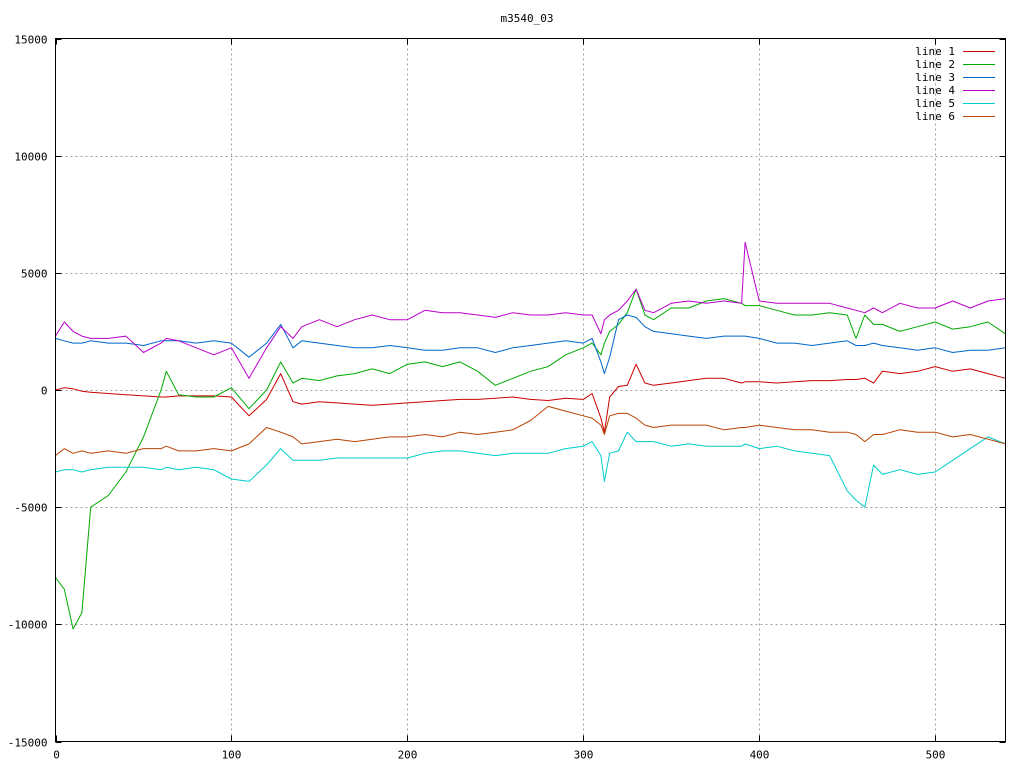  What do you see at coordinates (527, 18) in the screenshot?
I see `chart-title: m3540_03` at bounding box center [527, 18].